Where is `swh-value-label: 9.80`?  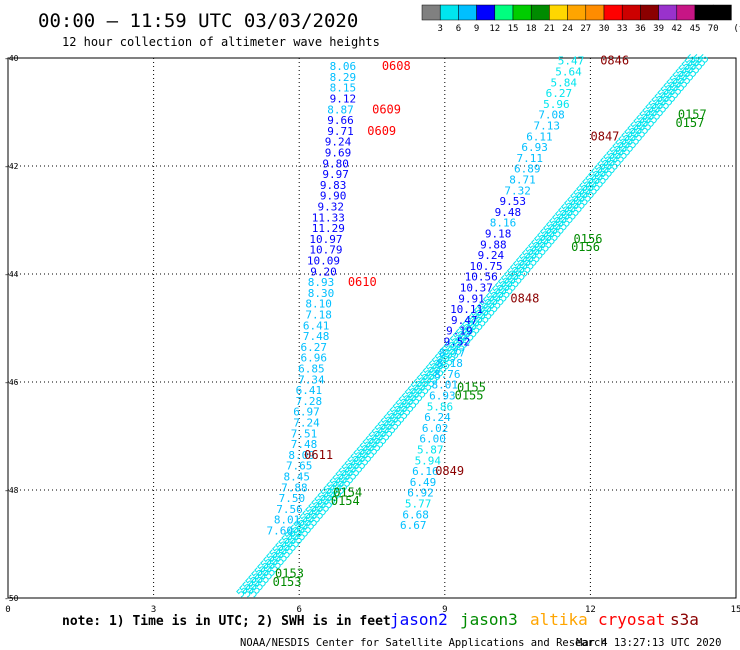 swh-value-label: 9.80 is located at coordinates (335, 163).